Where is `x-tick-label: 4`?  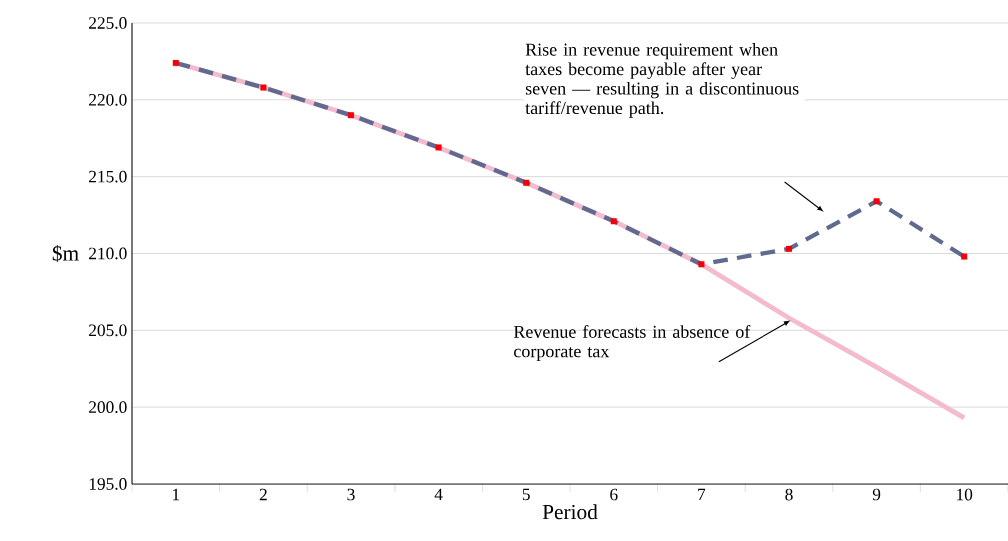 x-tick-label: 4 is located at coordinates (438, 494).